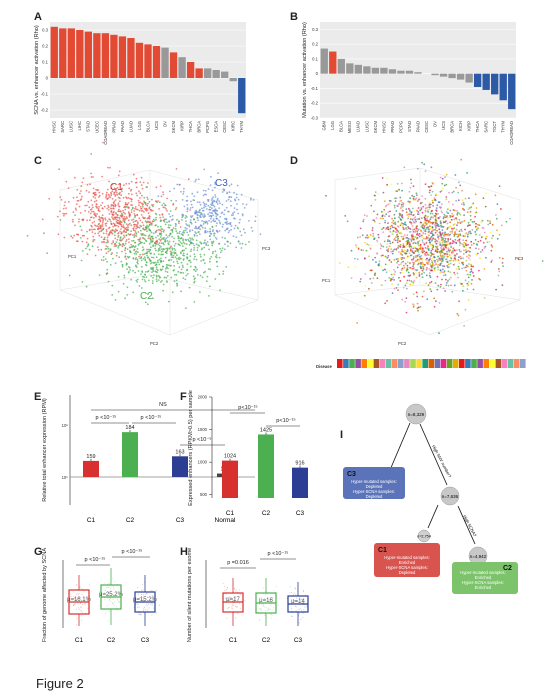  I want to click on panel-a-label: A, so click(38, 17).